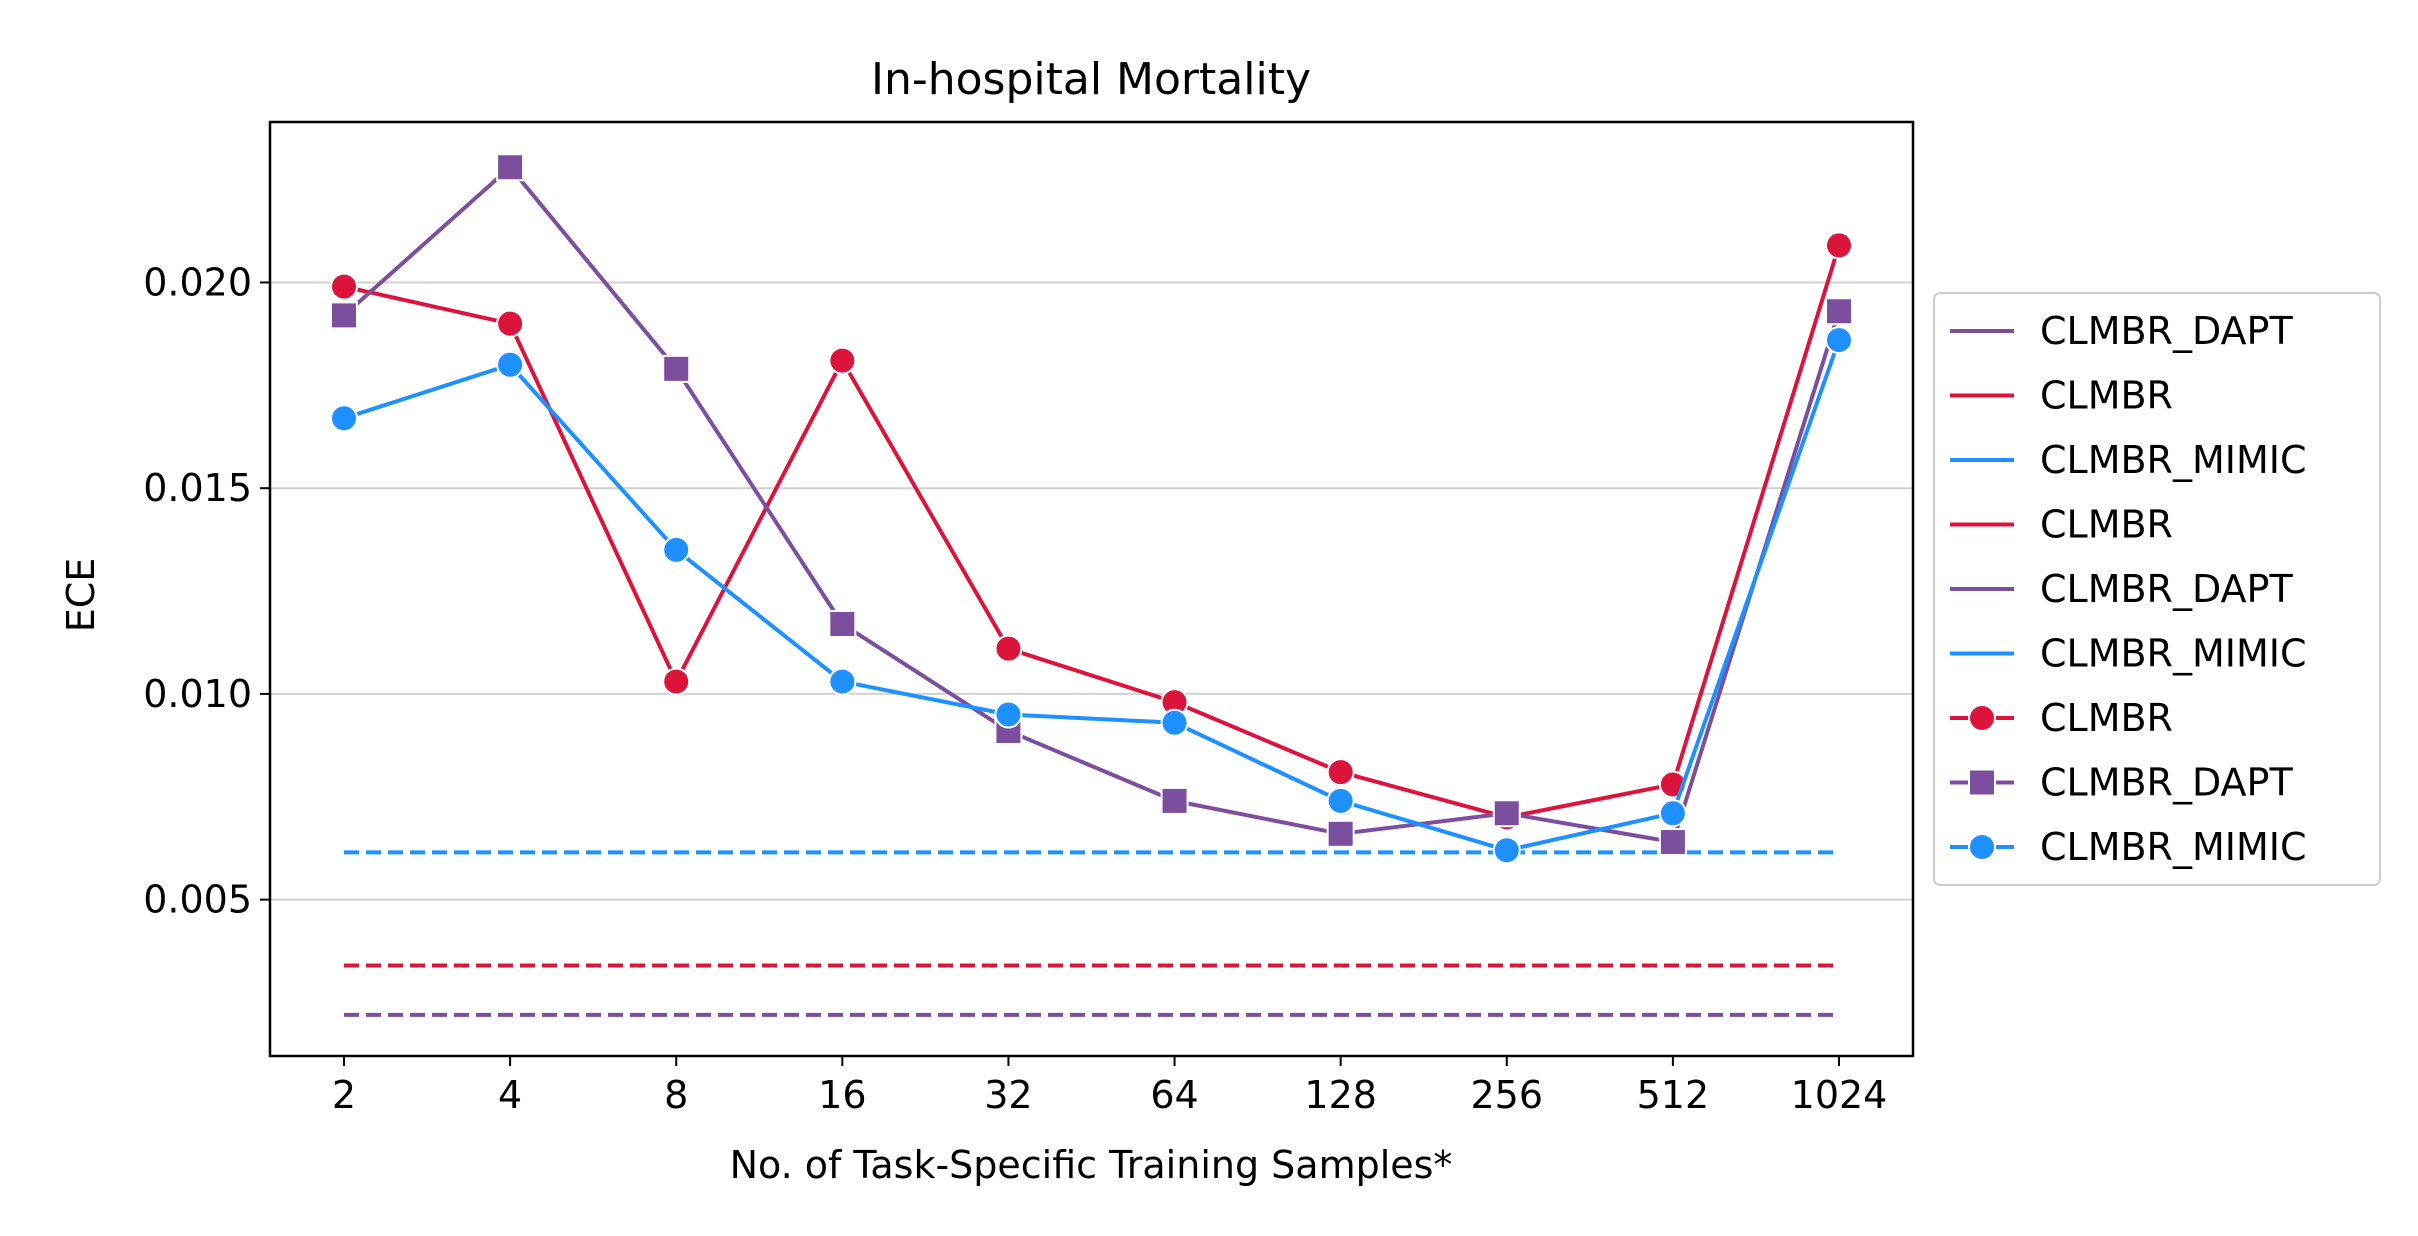 This screenshot has height=1236, width=2418. Describe the element at coordinates (1982, 718) in the screenshot. I see `legend-marker-clmbr` at that location.